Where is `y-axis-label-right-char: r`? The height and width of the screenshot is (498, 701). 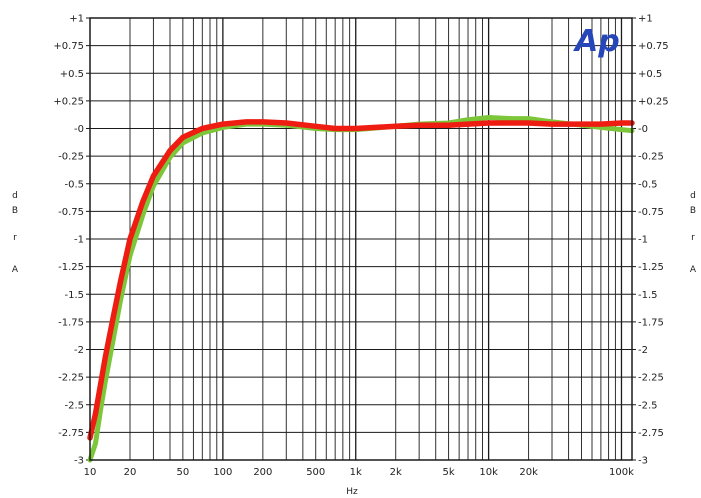
y-axis-label-right-char: r is located at coordinates (693, 238).